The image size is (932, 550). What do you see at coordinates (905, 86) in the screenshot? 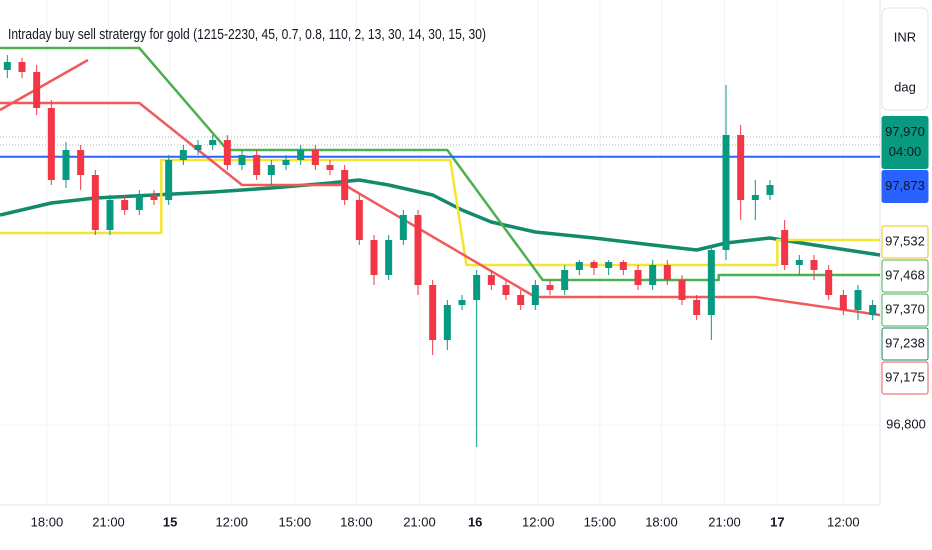
I see `interval: dag` at bounding box center [905, 86].